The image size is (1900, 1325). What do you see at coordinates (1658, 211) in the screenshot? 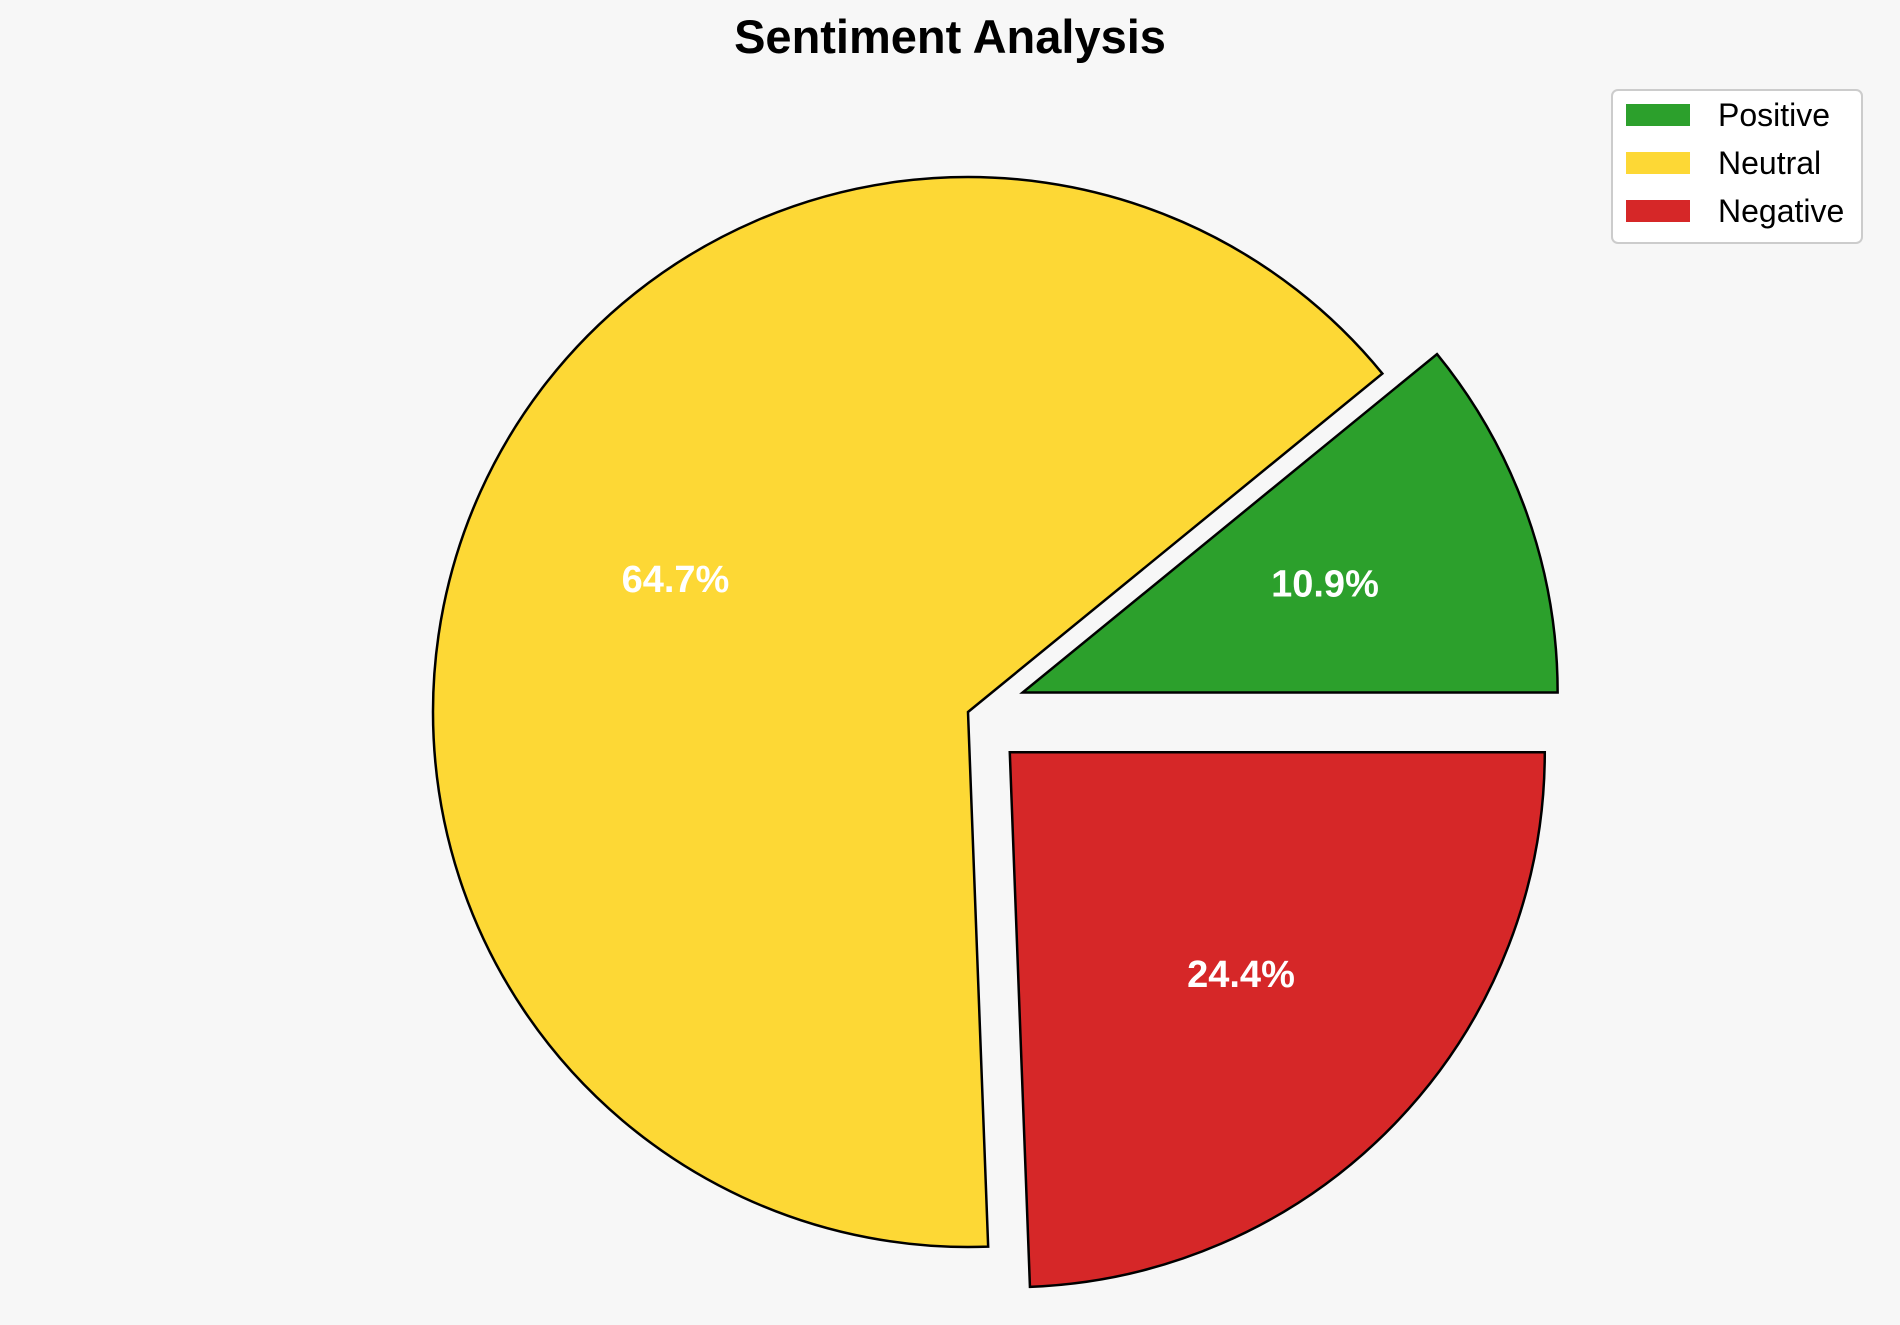
I see `legend-swatch-negative` at bounding box center [1658, 211].